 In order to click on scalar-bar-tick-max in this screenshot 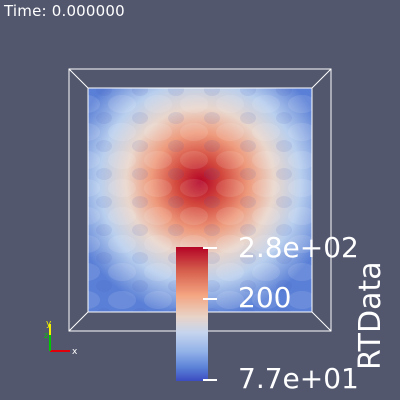, I will do `click(210, 248)`.